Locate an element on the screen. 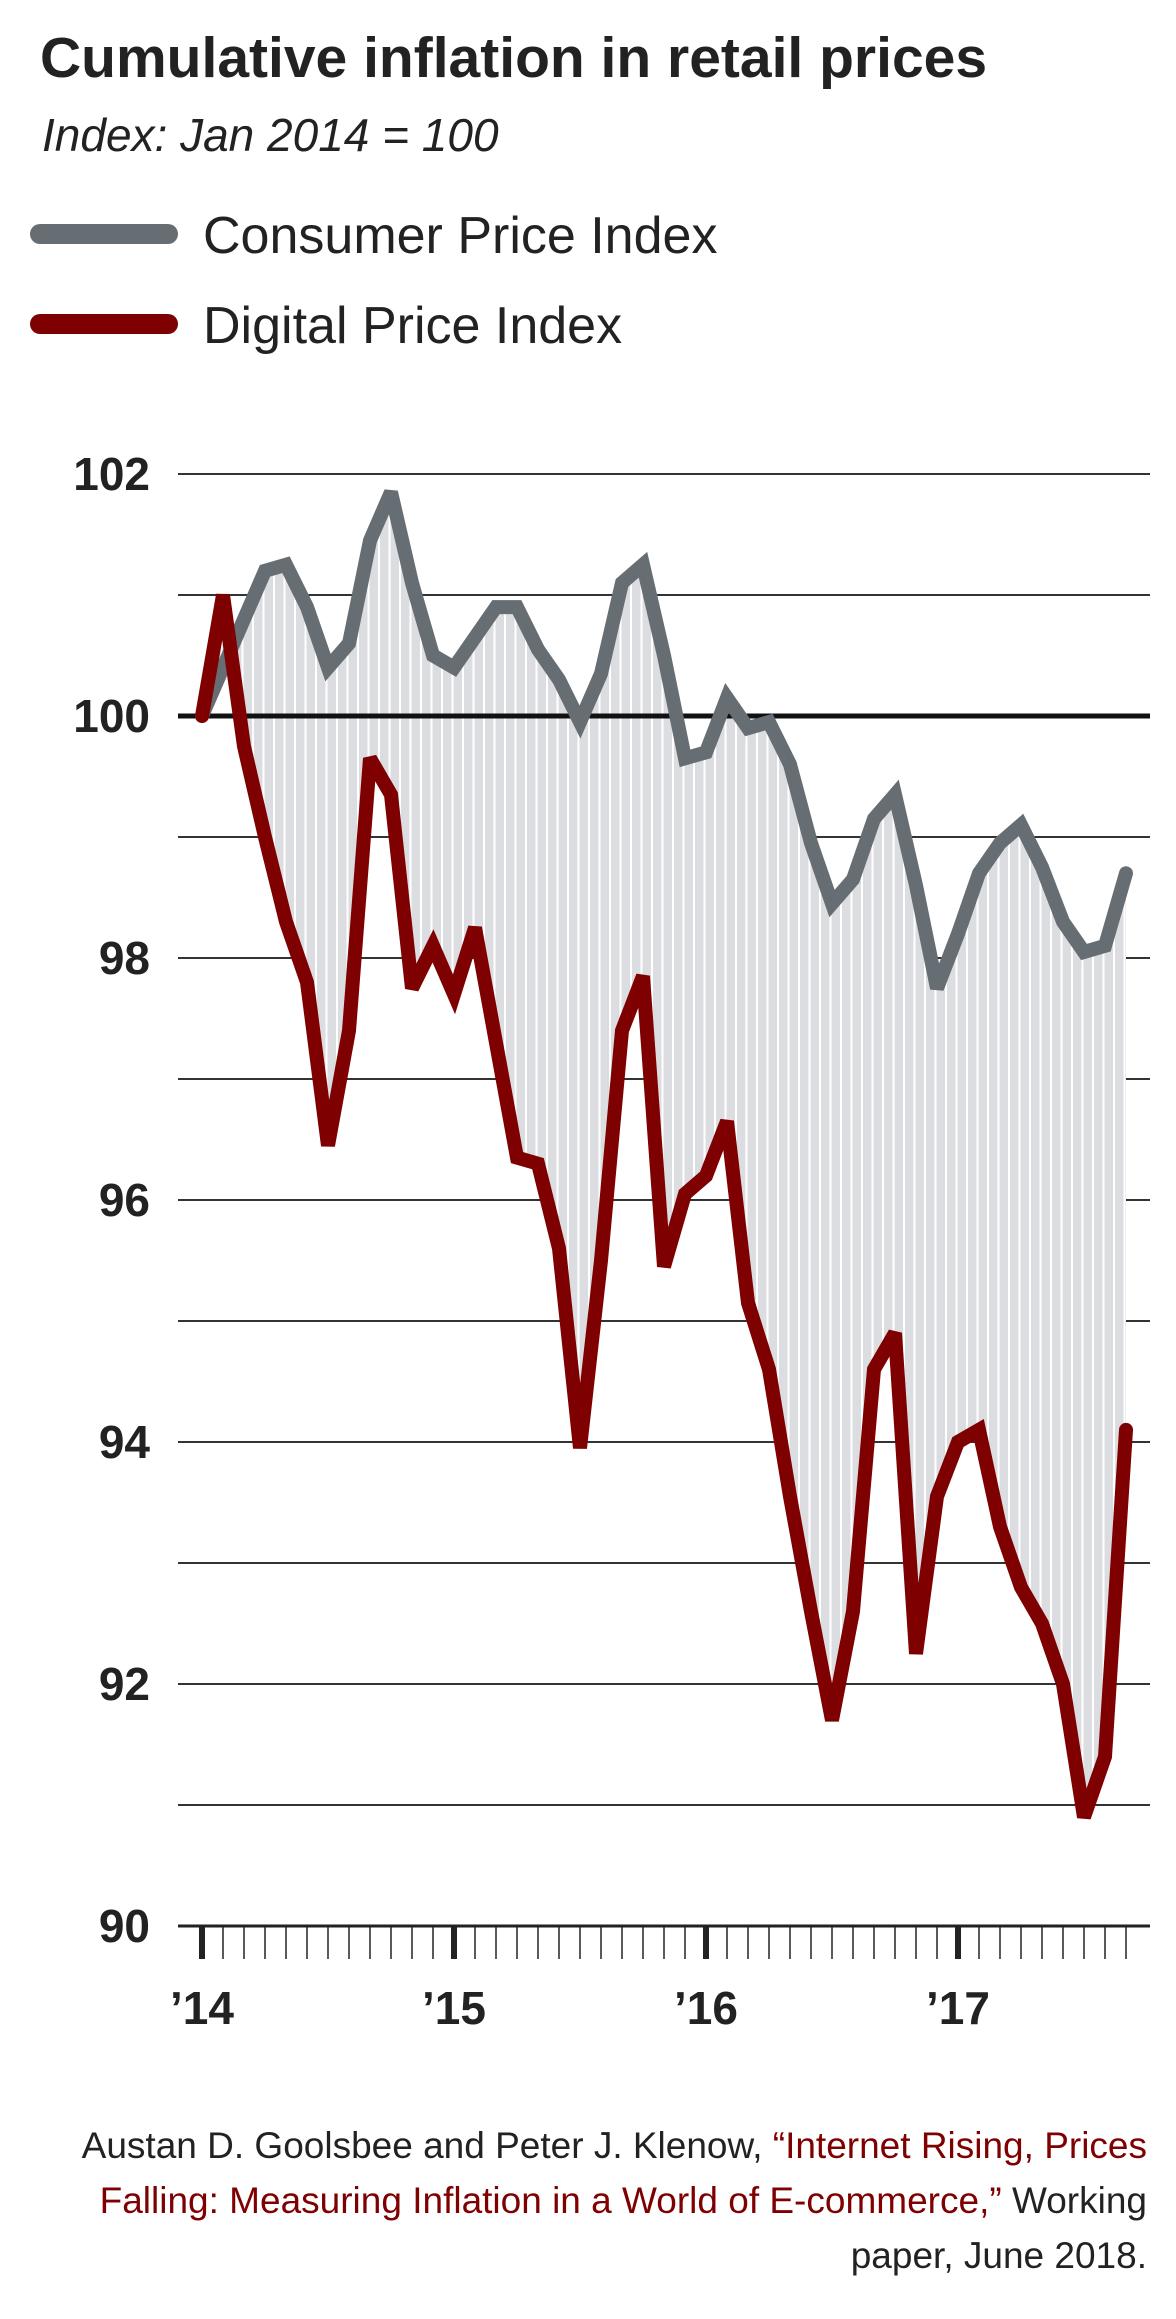 Image resolution: width=1176 pixels, height=2319 pixels. x-tick-label: ’14 is located at coordinates (202, 2008).